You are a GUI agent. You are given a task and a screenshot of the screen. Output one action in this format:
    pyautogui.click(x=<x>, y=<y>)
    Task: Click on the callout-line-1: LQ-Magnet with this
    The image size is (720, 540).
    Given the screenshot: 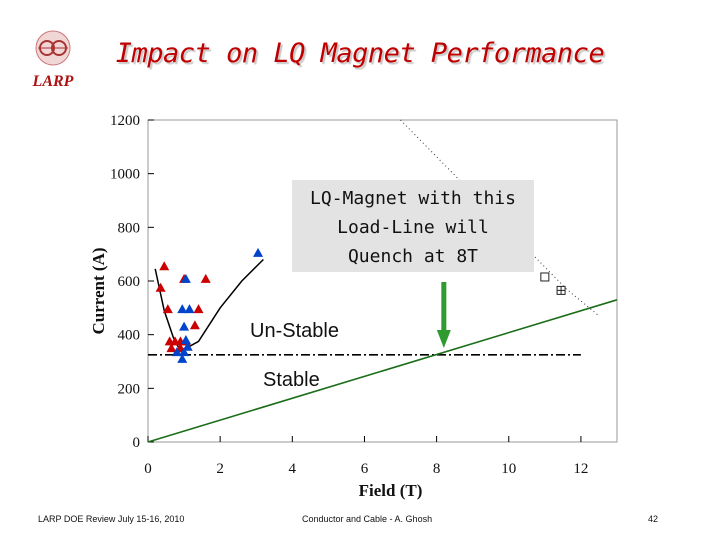 What is the action you would take?
    pyautogui.click(x=413, y=198)
    